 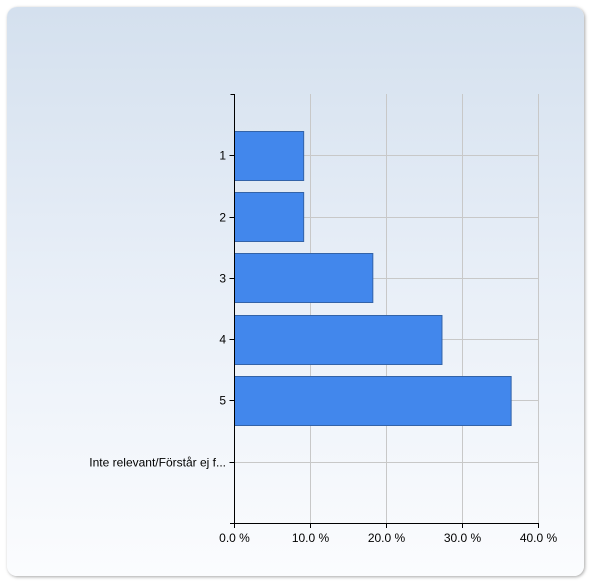 What do you see at coordinates (463, 538) in the screenshot?
I see `x-tick-label: 30.0 %` at bounding box center [463, 538].